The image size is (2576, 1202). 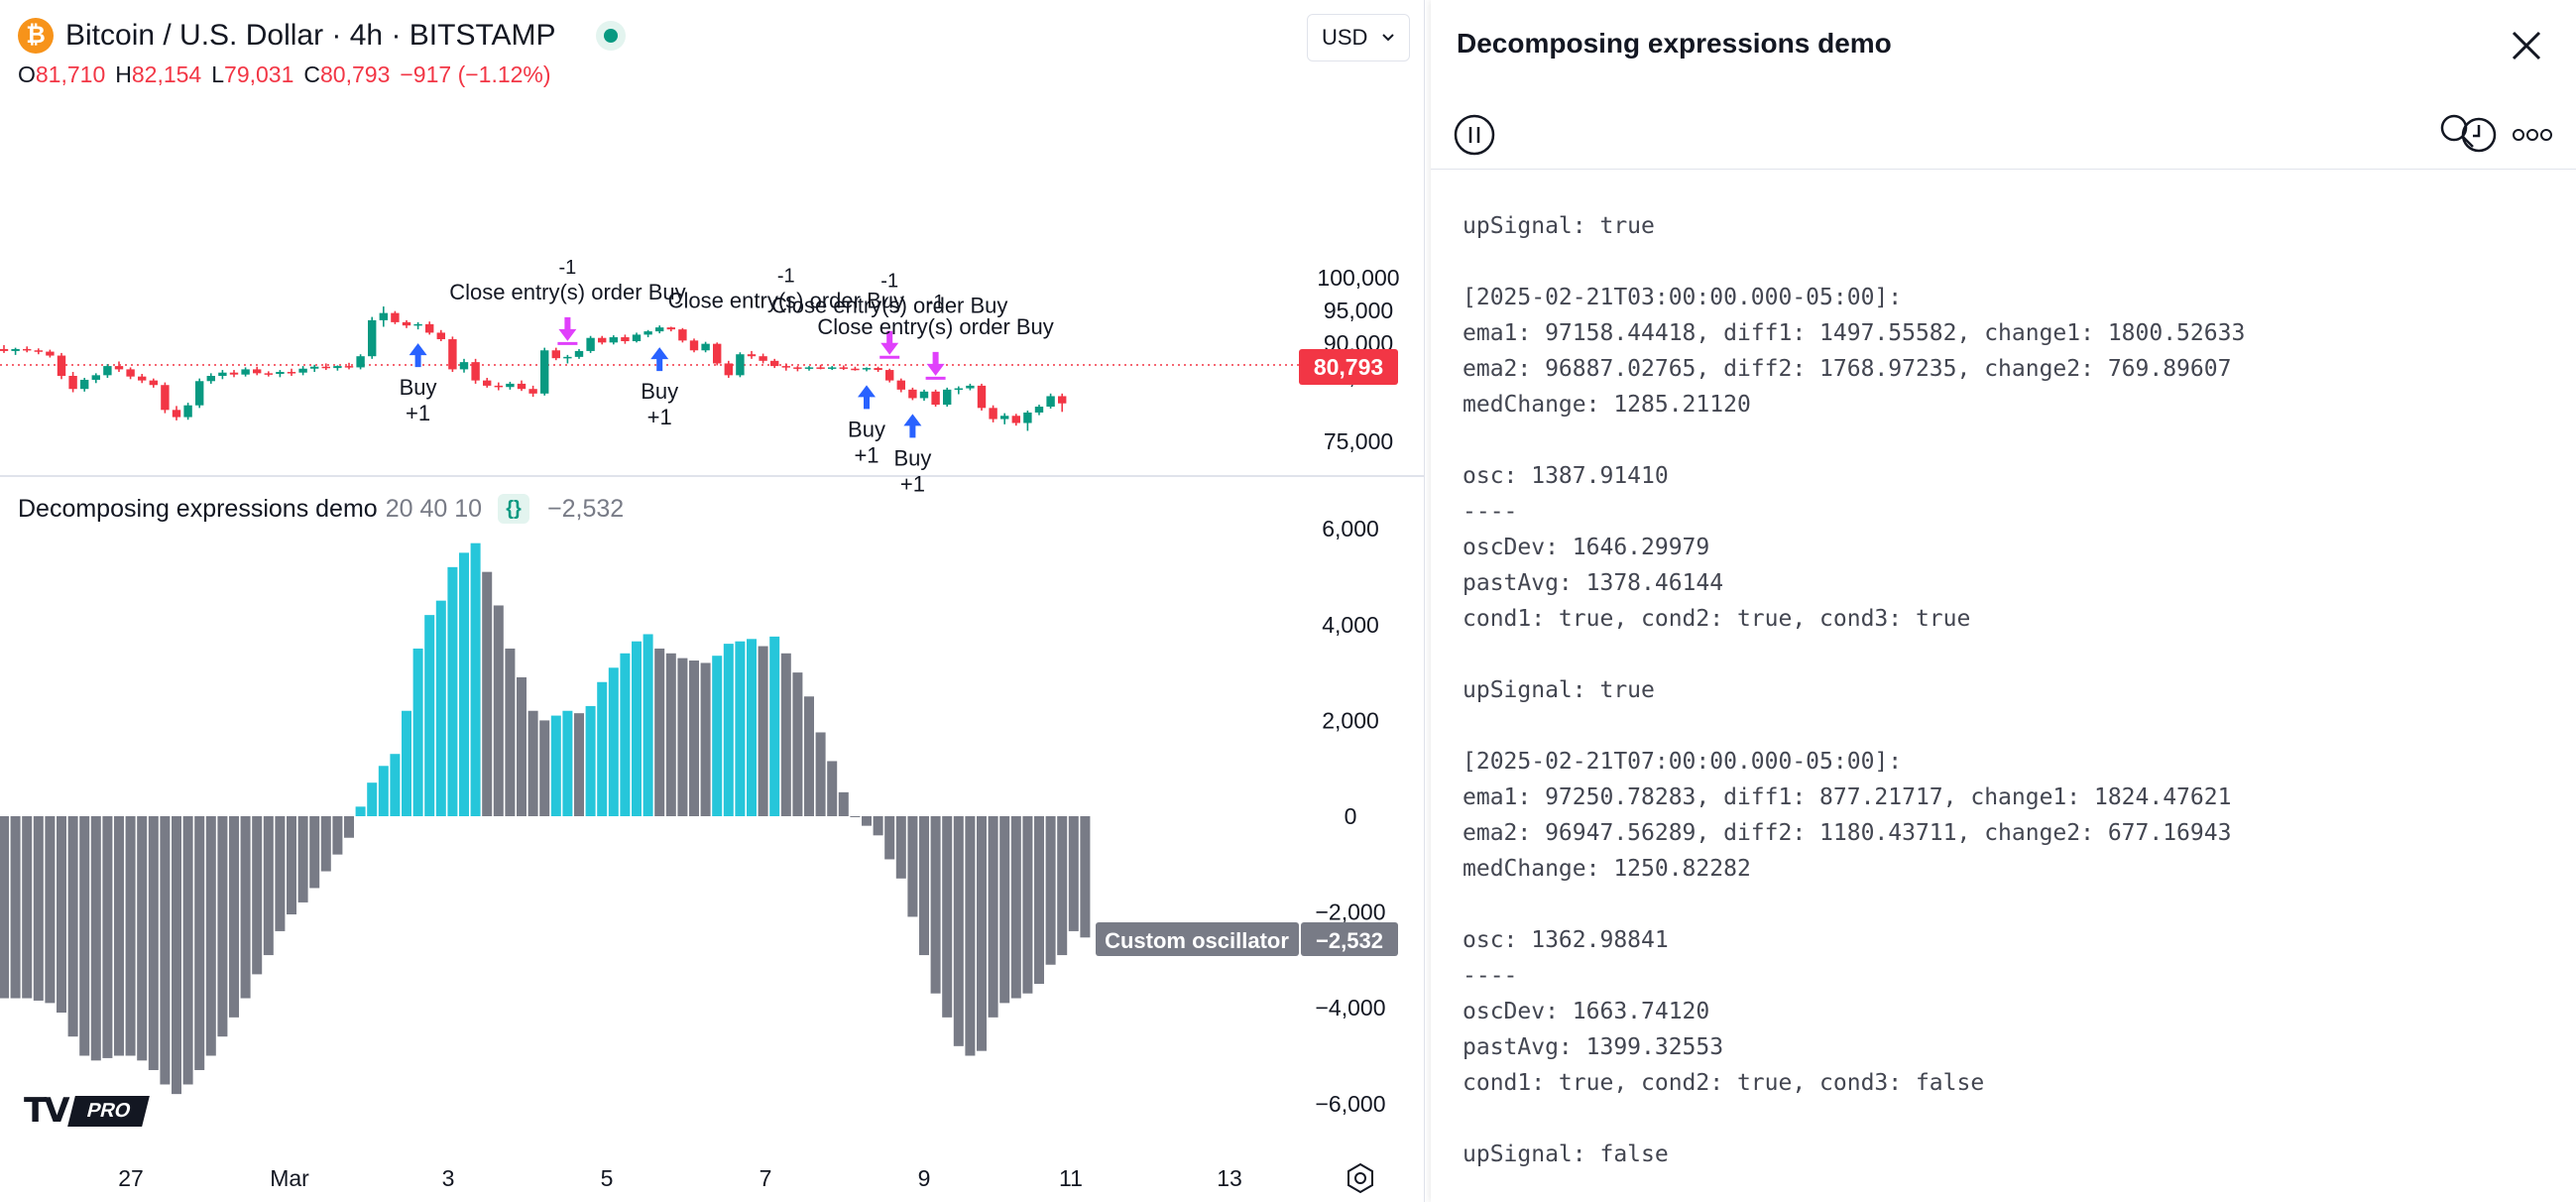 I want to click on tradingview-logo: TV PRO, so click(x=87, y=1111).